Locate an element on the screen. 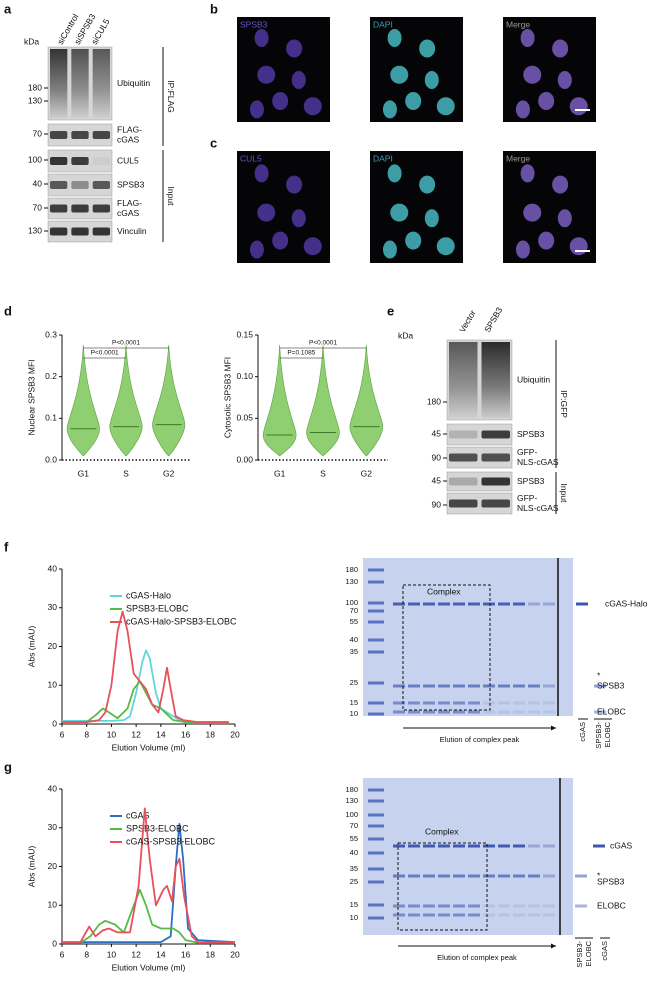 This screenshot has height=1008, width=671. band-label: cGAS-Halo is located at coordinates (626, 603).